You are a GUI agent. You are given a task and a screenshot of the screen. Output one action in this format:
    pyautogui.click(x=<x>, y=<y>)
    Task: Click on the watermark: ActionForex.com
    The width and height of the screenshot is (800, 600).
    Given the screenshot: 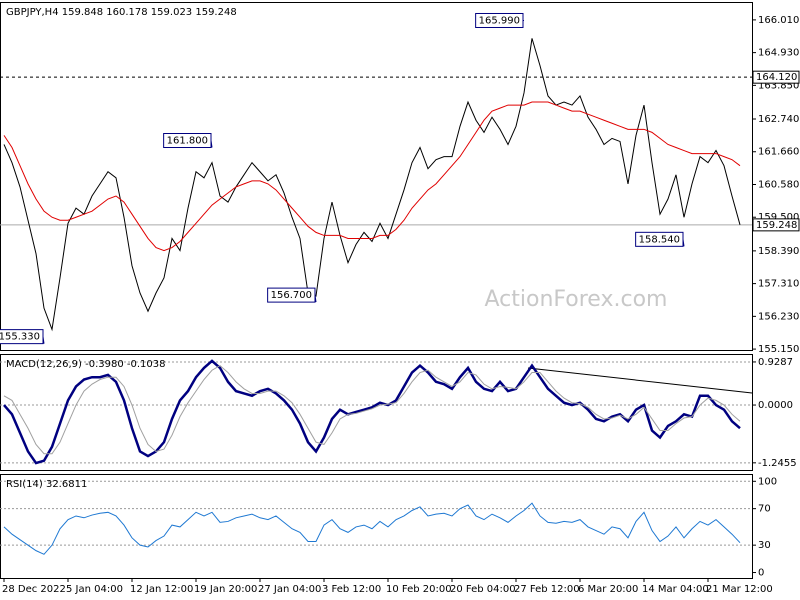 What is the action you would take?
    pyautogui.click(x=576, y=299)
    